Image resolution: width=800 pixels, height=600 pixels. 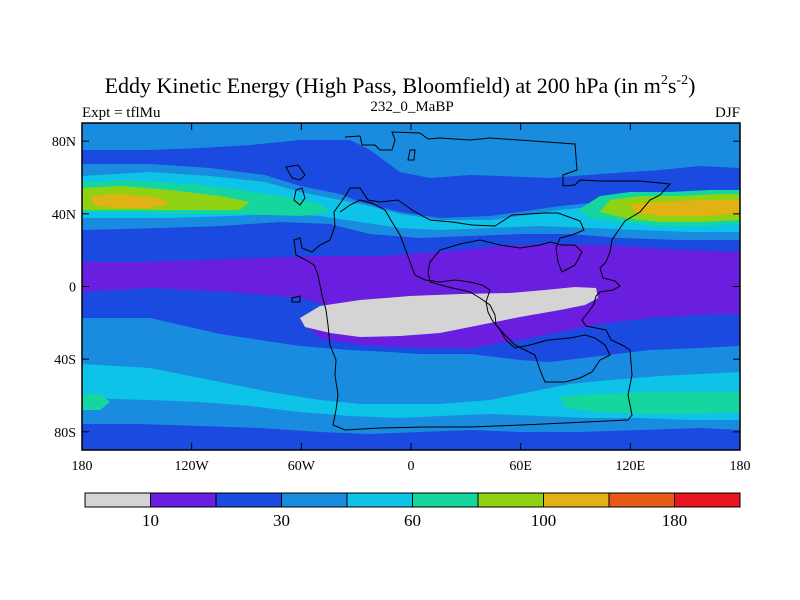 What do you see at coordinates (727, 113) in the screenshot?
I see `right-label: DJF` at bounding box center [727, 113].